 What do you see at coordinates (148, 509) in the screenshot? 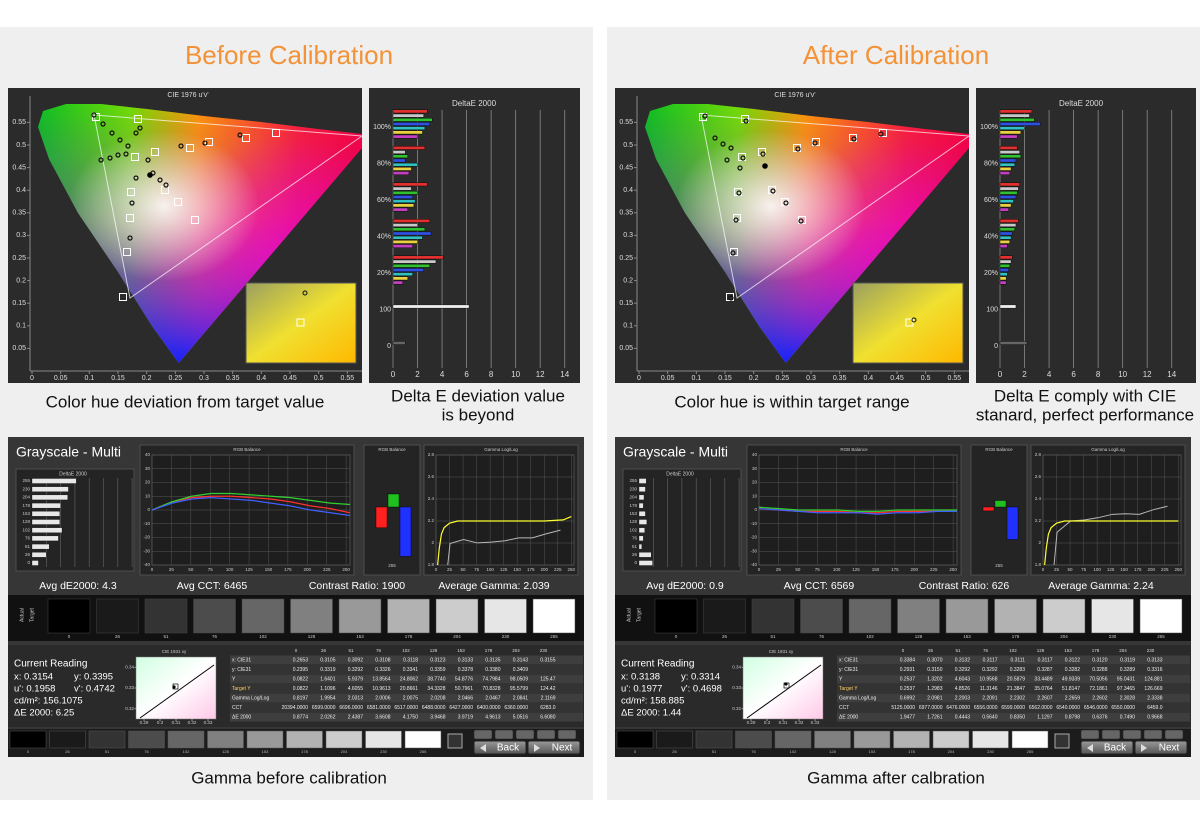
I see `y-tick-label: 0` at bounding box center [148, 509].